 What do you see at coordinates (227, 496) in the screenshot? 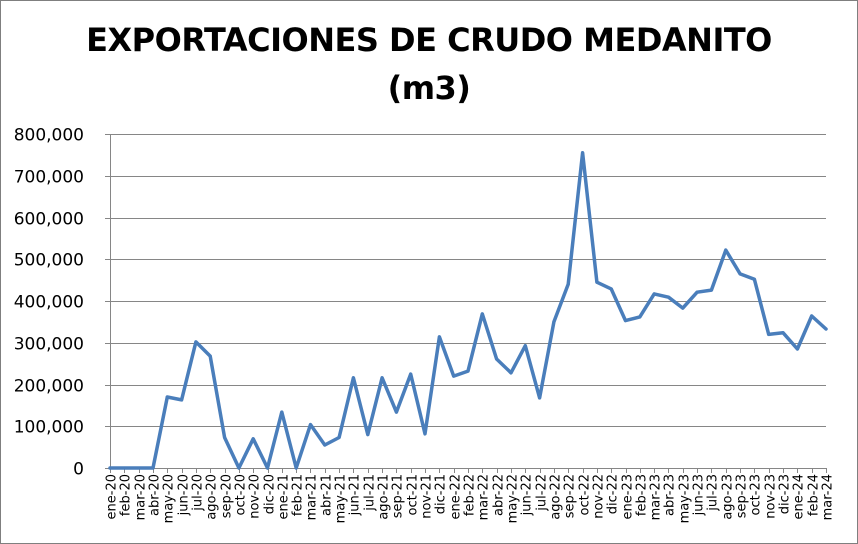
I see `x-tick-label: sep-20` at bounding box center [227, 496].